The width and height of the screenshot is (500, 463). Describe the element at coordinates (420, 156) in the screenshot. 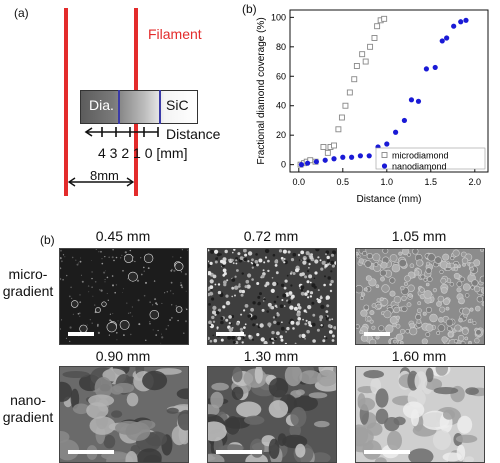

I see `legend-entry: microdiamond` at that location.